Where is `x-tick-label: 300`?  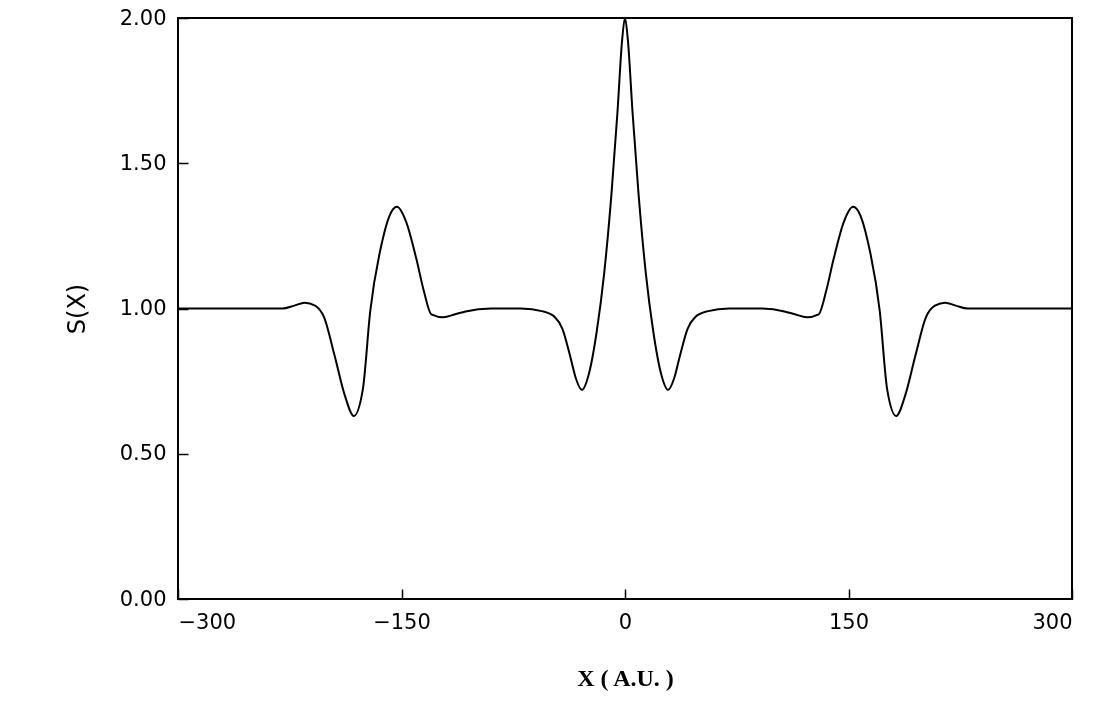 x-tick-label: 300 is located at coordinates (1052, 621).